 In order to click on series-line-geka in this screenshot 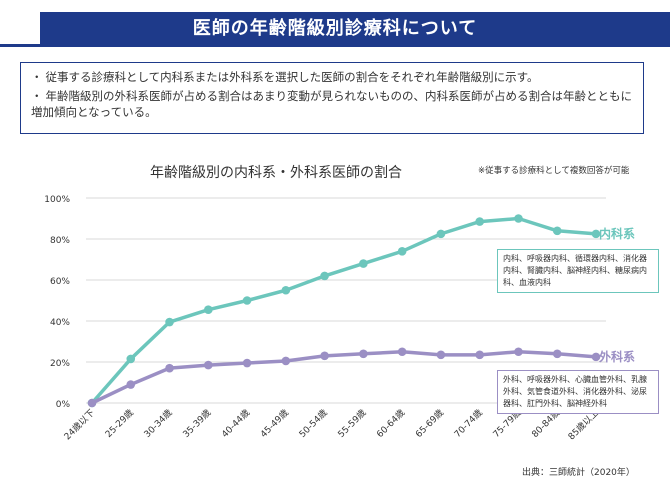, I will do `click(344, 377)`.